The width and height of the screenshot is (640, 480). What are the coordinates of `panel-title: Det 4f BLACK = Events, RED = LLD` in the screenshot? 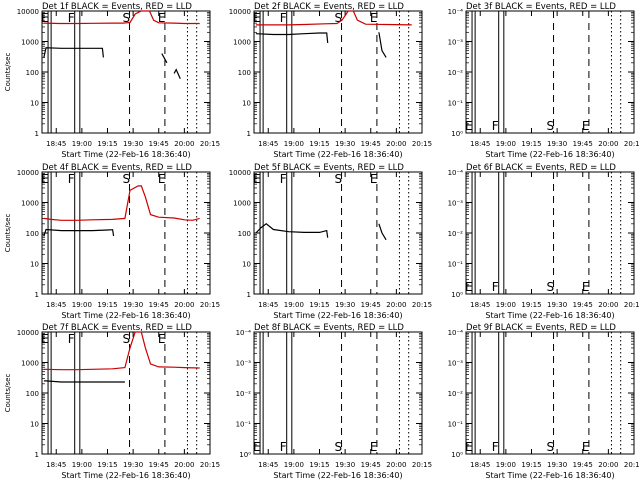 It's located at (117, 168).